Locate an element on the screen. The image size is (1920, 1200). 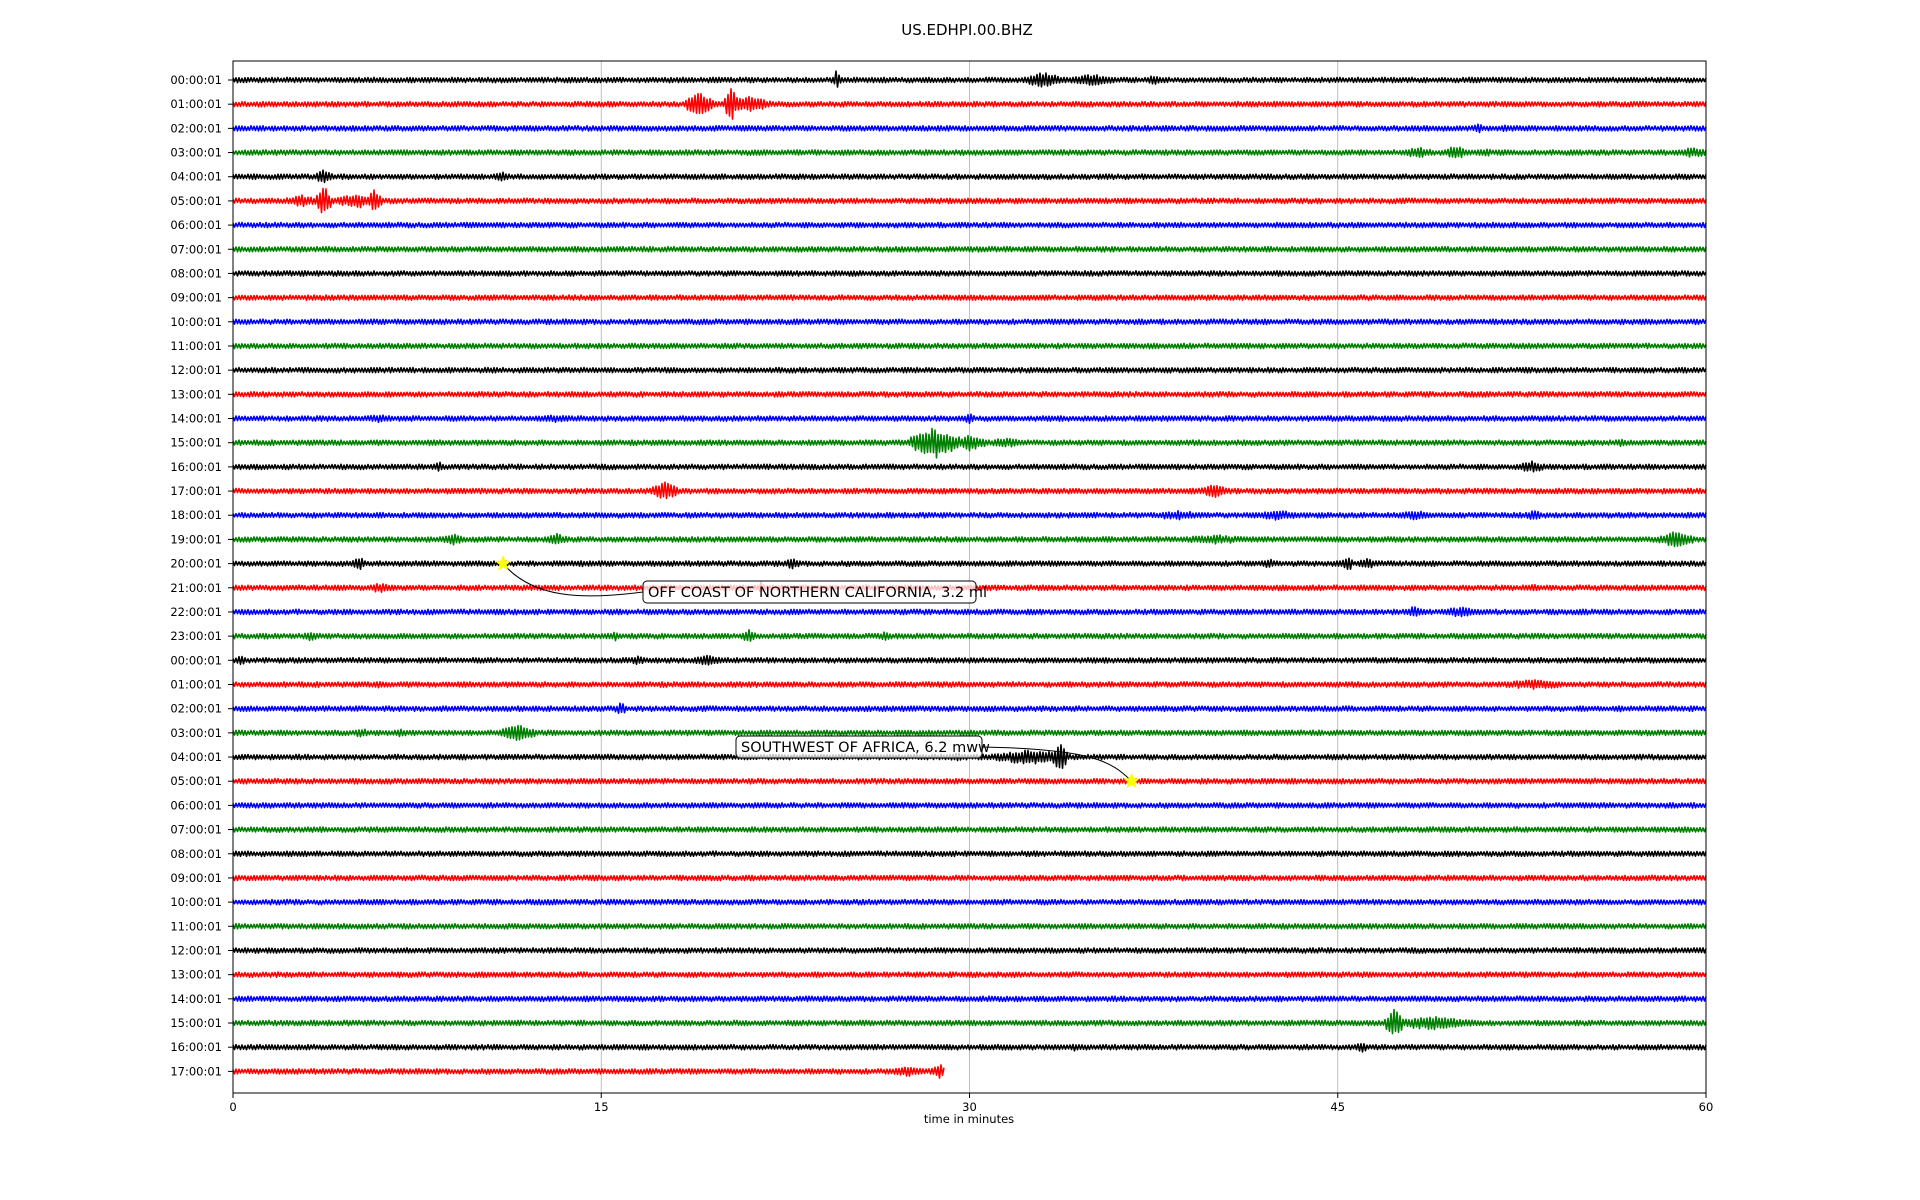
x-tick-label: 60 is located at coordinates (1706, 1107).